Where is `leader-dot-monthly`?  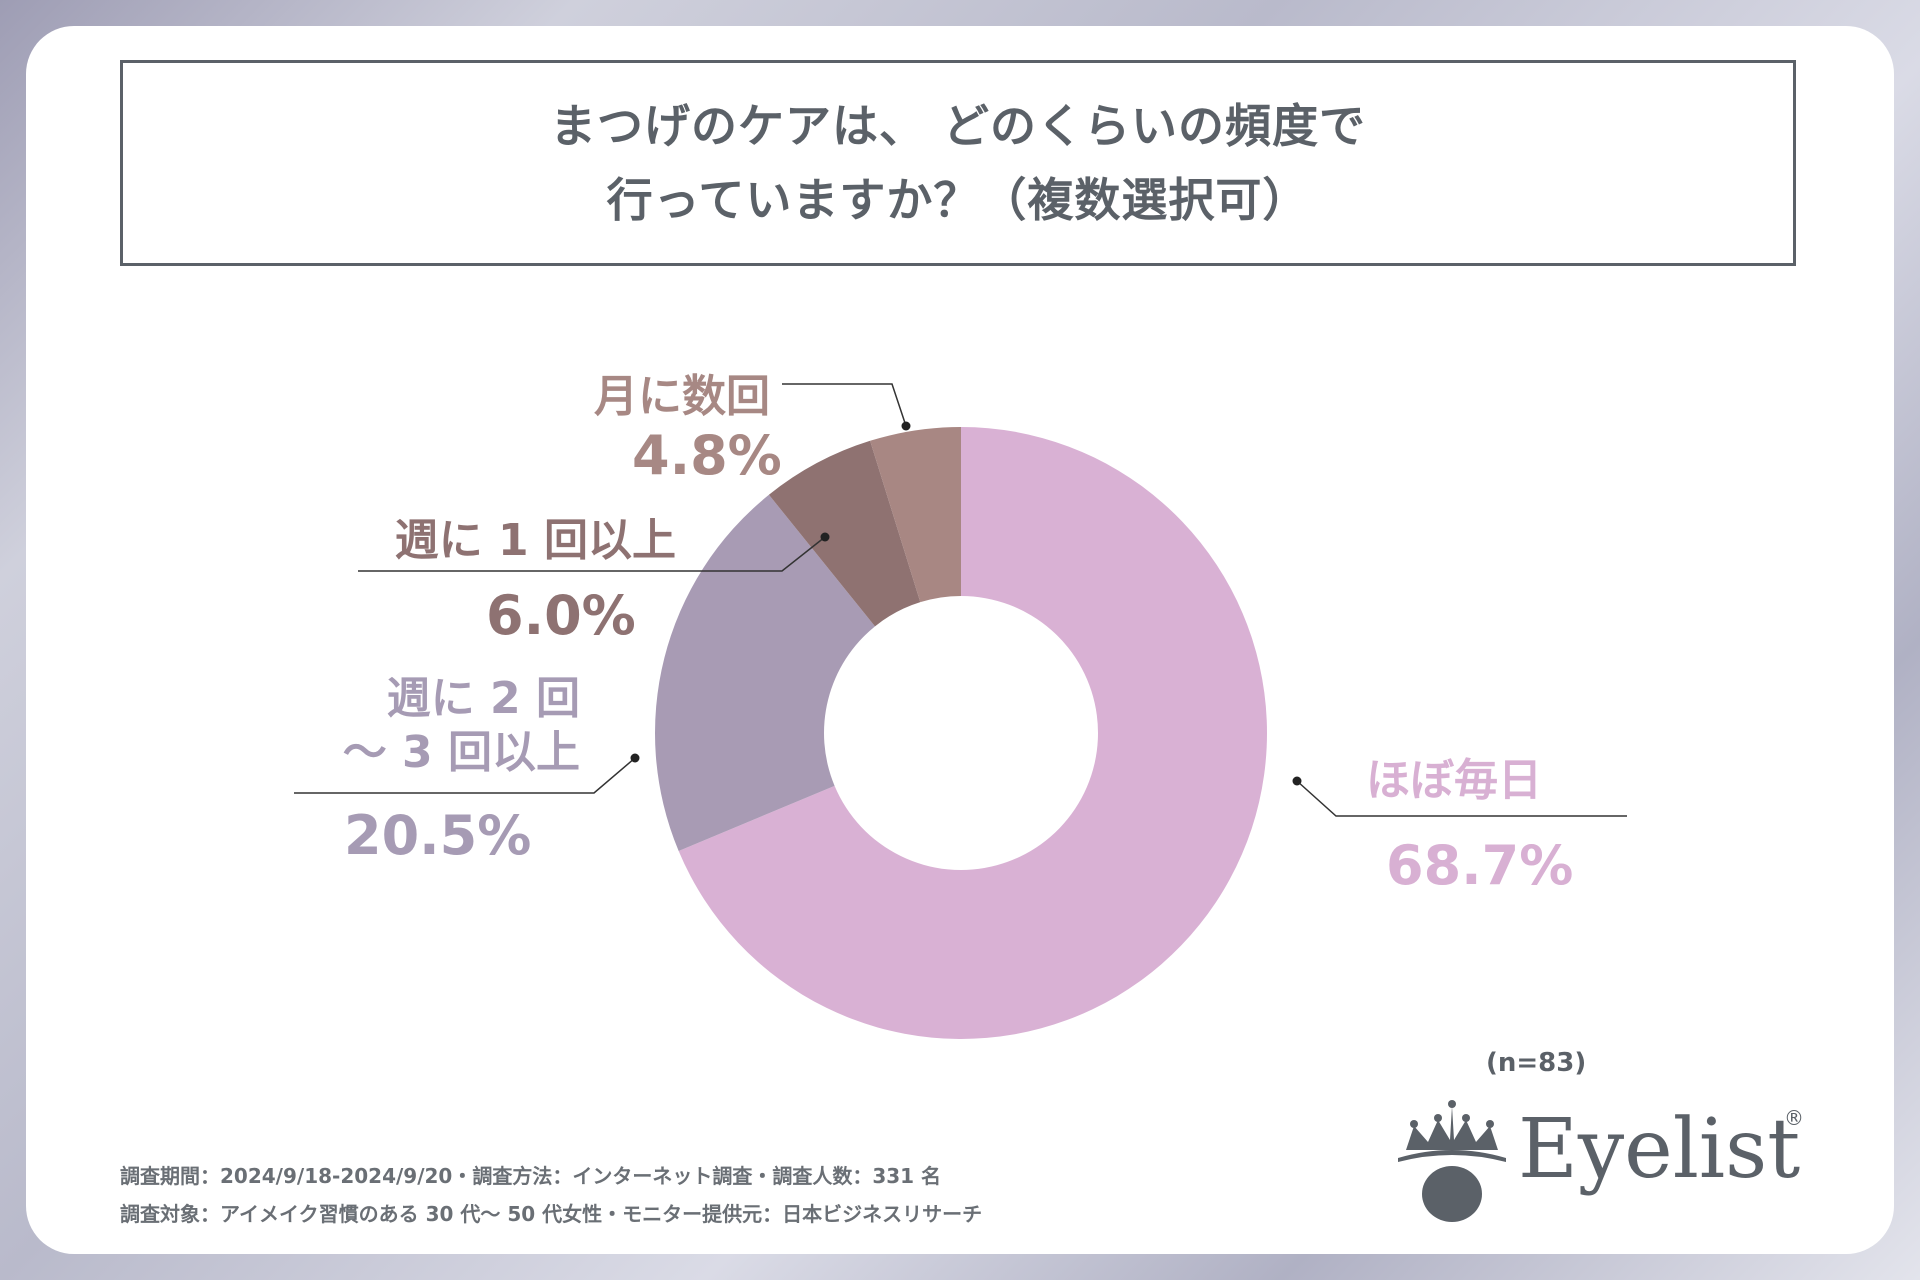
leader-dot-monthly is located at coordinates (906, 426).